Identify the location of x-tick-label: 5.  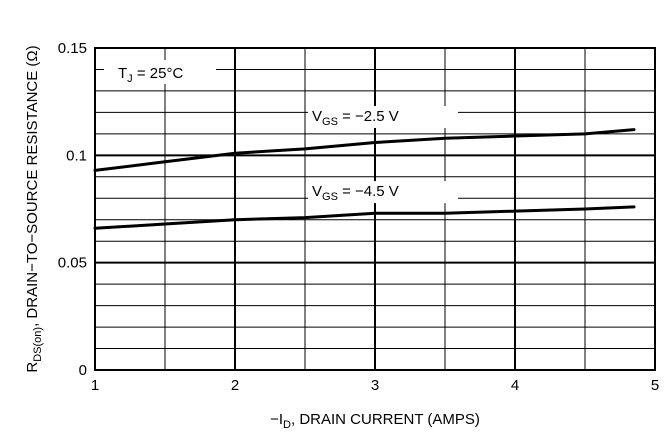
(655, 385).